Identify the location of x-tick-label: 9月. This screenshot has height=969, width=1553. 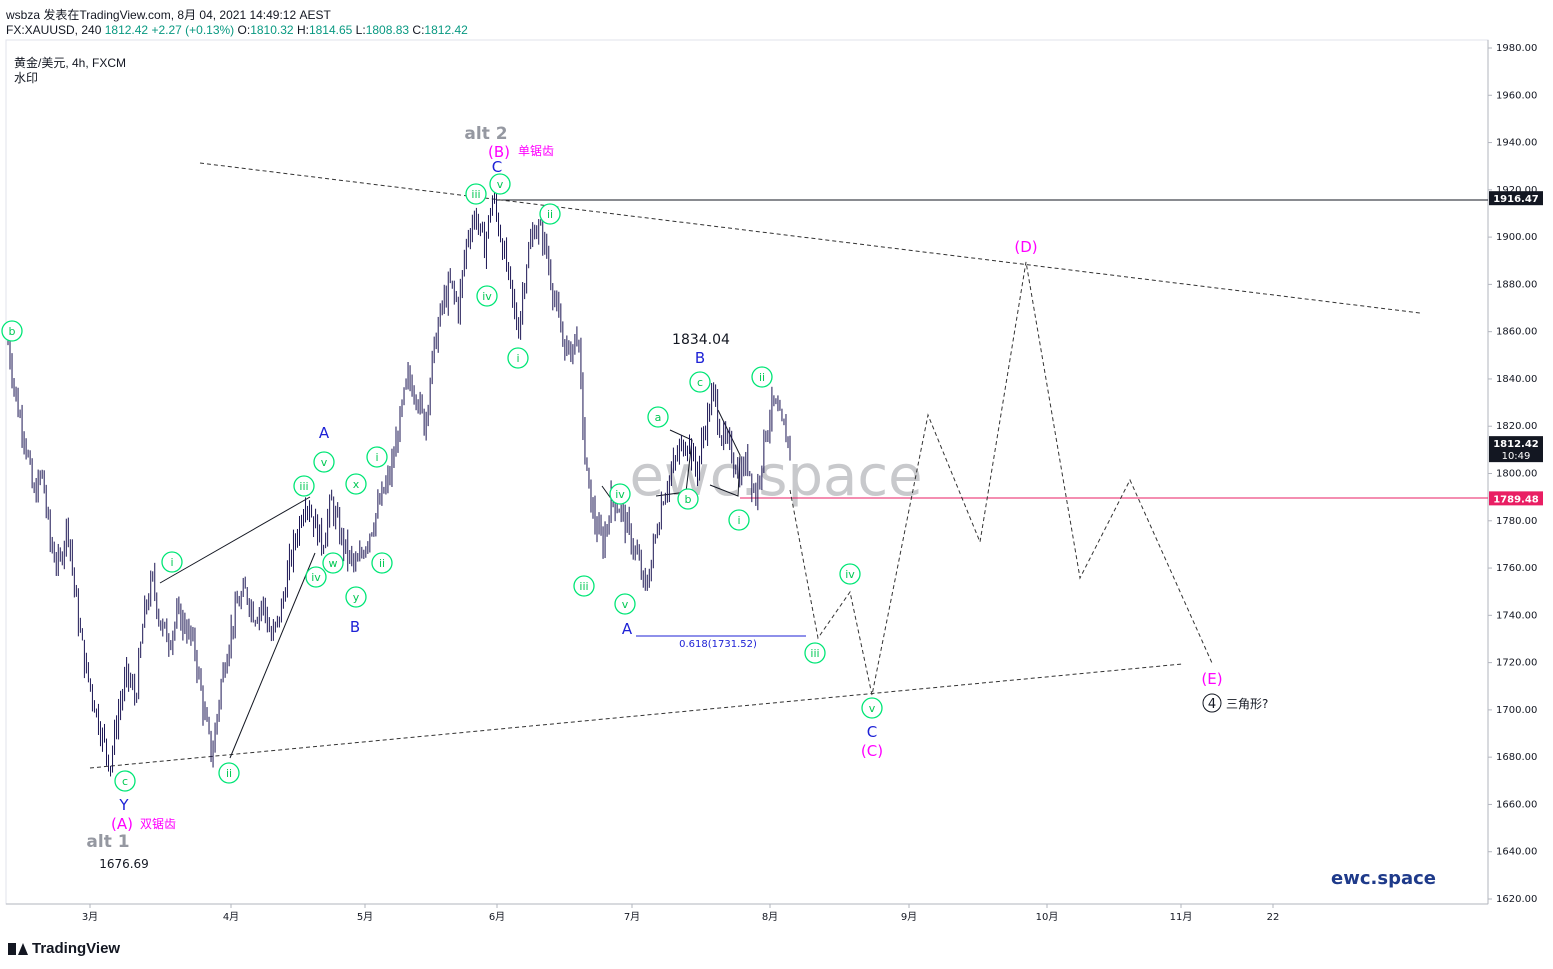
(909, 917).